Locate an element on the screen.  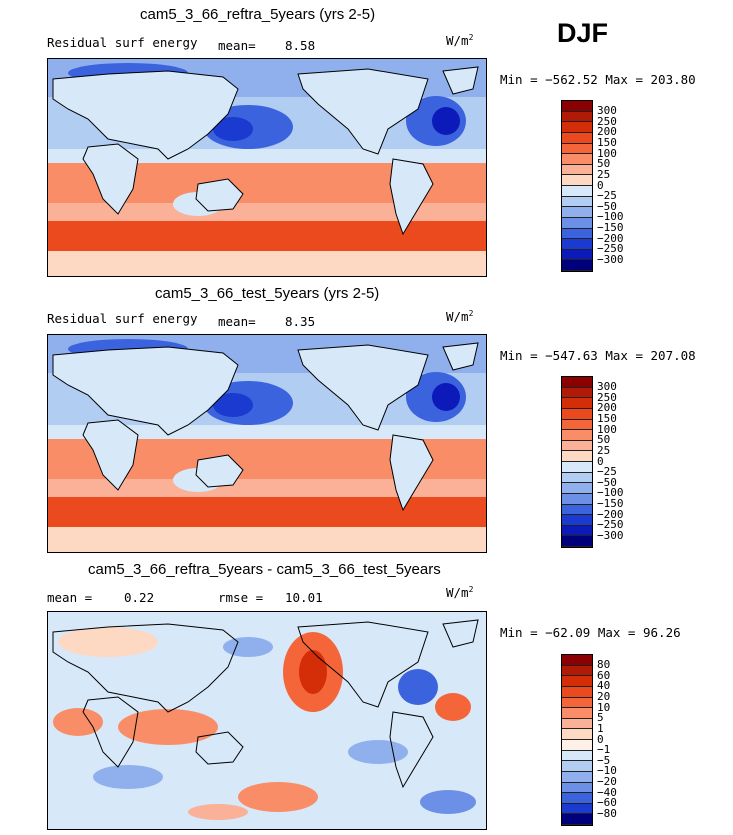
colorbar-tick-label: −300 is located at coordinates (610, 535).